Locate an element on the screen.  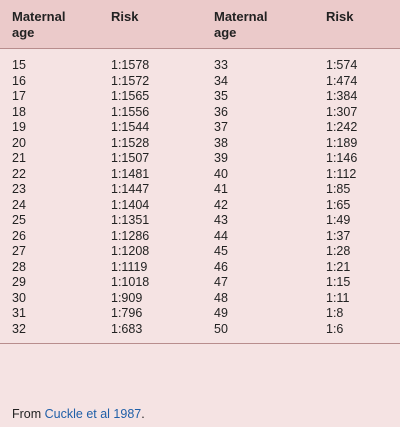
risk-right-cell: 1:21 is located at coordinates (338, 266).